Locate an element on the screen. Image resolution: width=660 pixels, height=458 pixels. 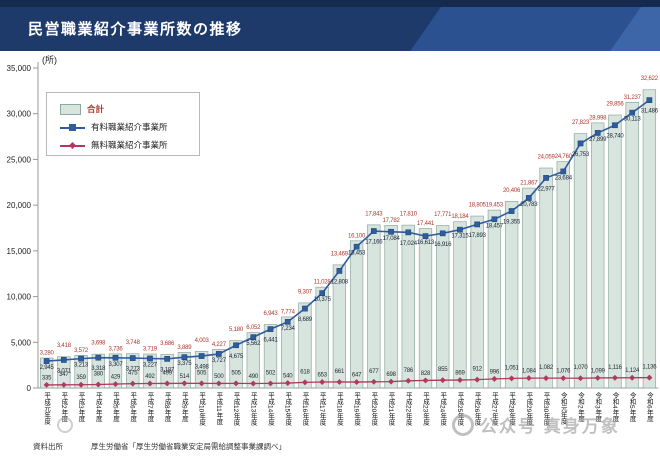
paid-value-label: 3,498 is located at coordinates (202, 368).